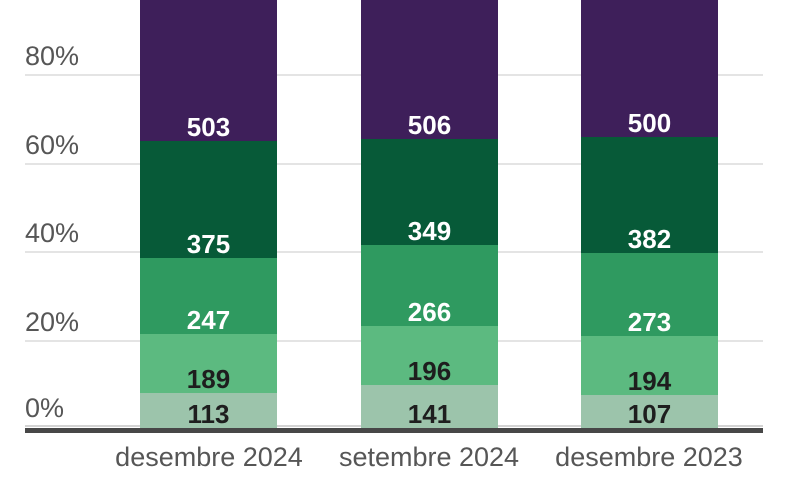  What do you see at coordinates (649, 381) in the screenshot?
I see `bar-segment-value: 194` at bounding box center [649, 381].